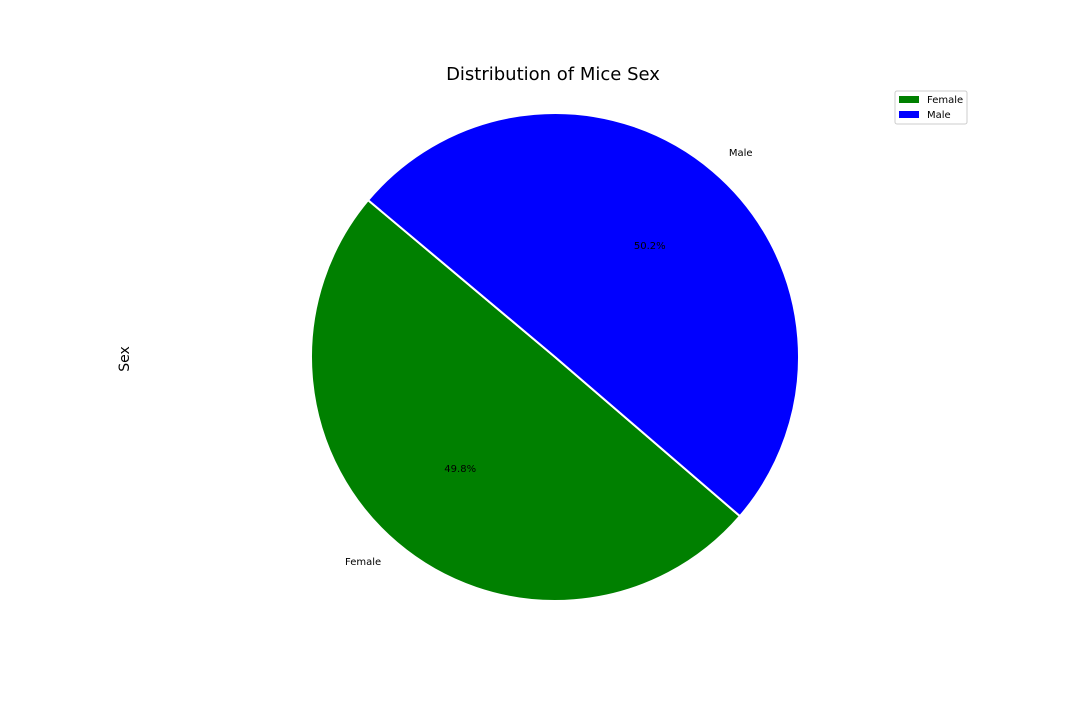 Image resolution: width=1080 pixels, height=720 pixels. I want to click on slice-label-male: Male, so click(741, 153).